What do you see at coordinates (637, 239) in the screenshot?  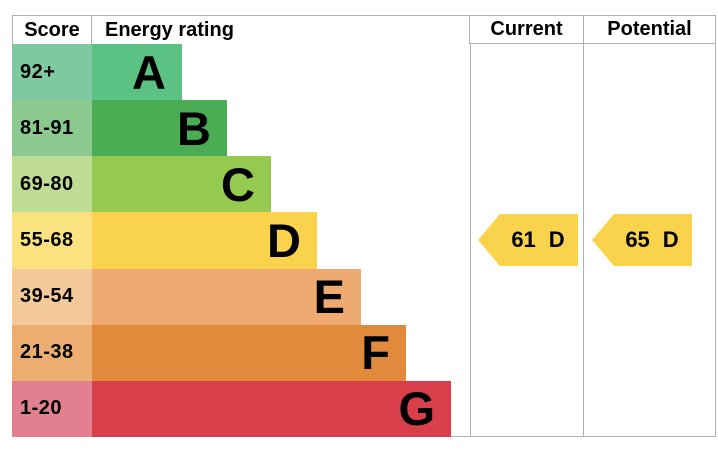 I see `potential-rating-value: 65` at bounding box center [637, 239].